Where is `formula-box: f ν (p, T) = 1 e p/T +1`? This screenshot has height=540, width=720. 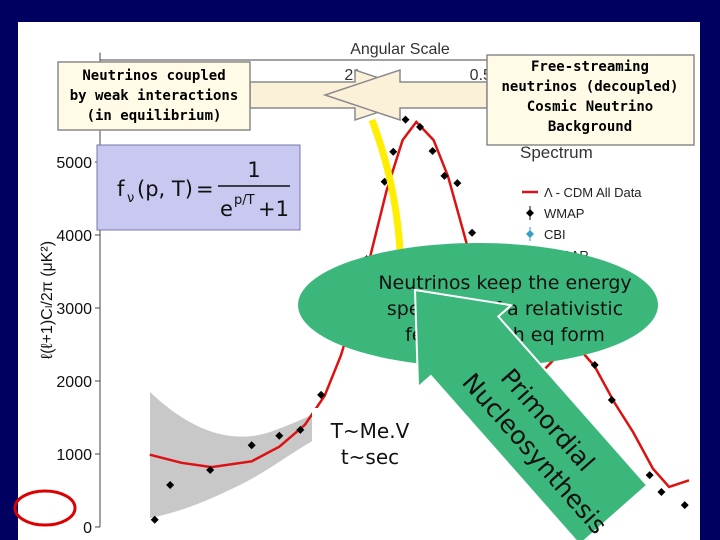
formula-box: f ν (p, T) = 1 e p/T +1 is located at coordinates (198, 187).